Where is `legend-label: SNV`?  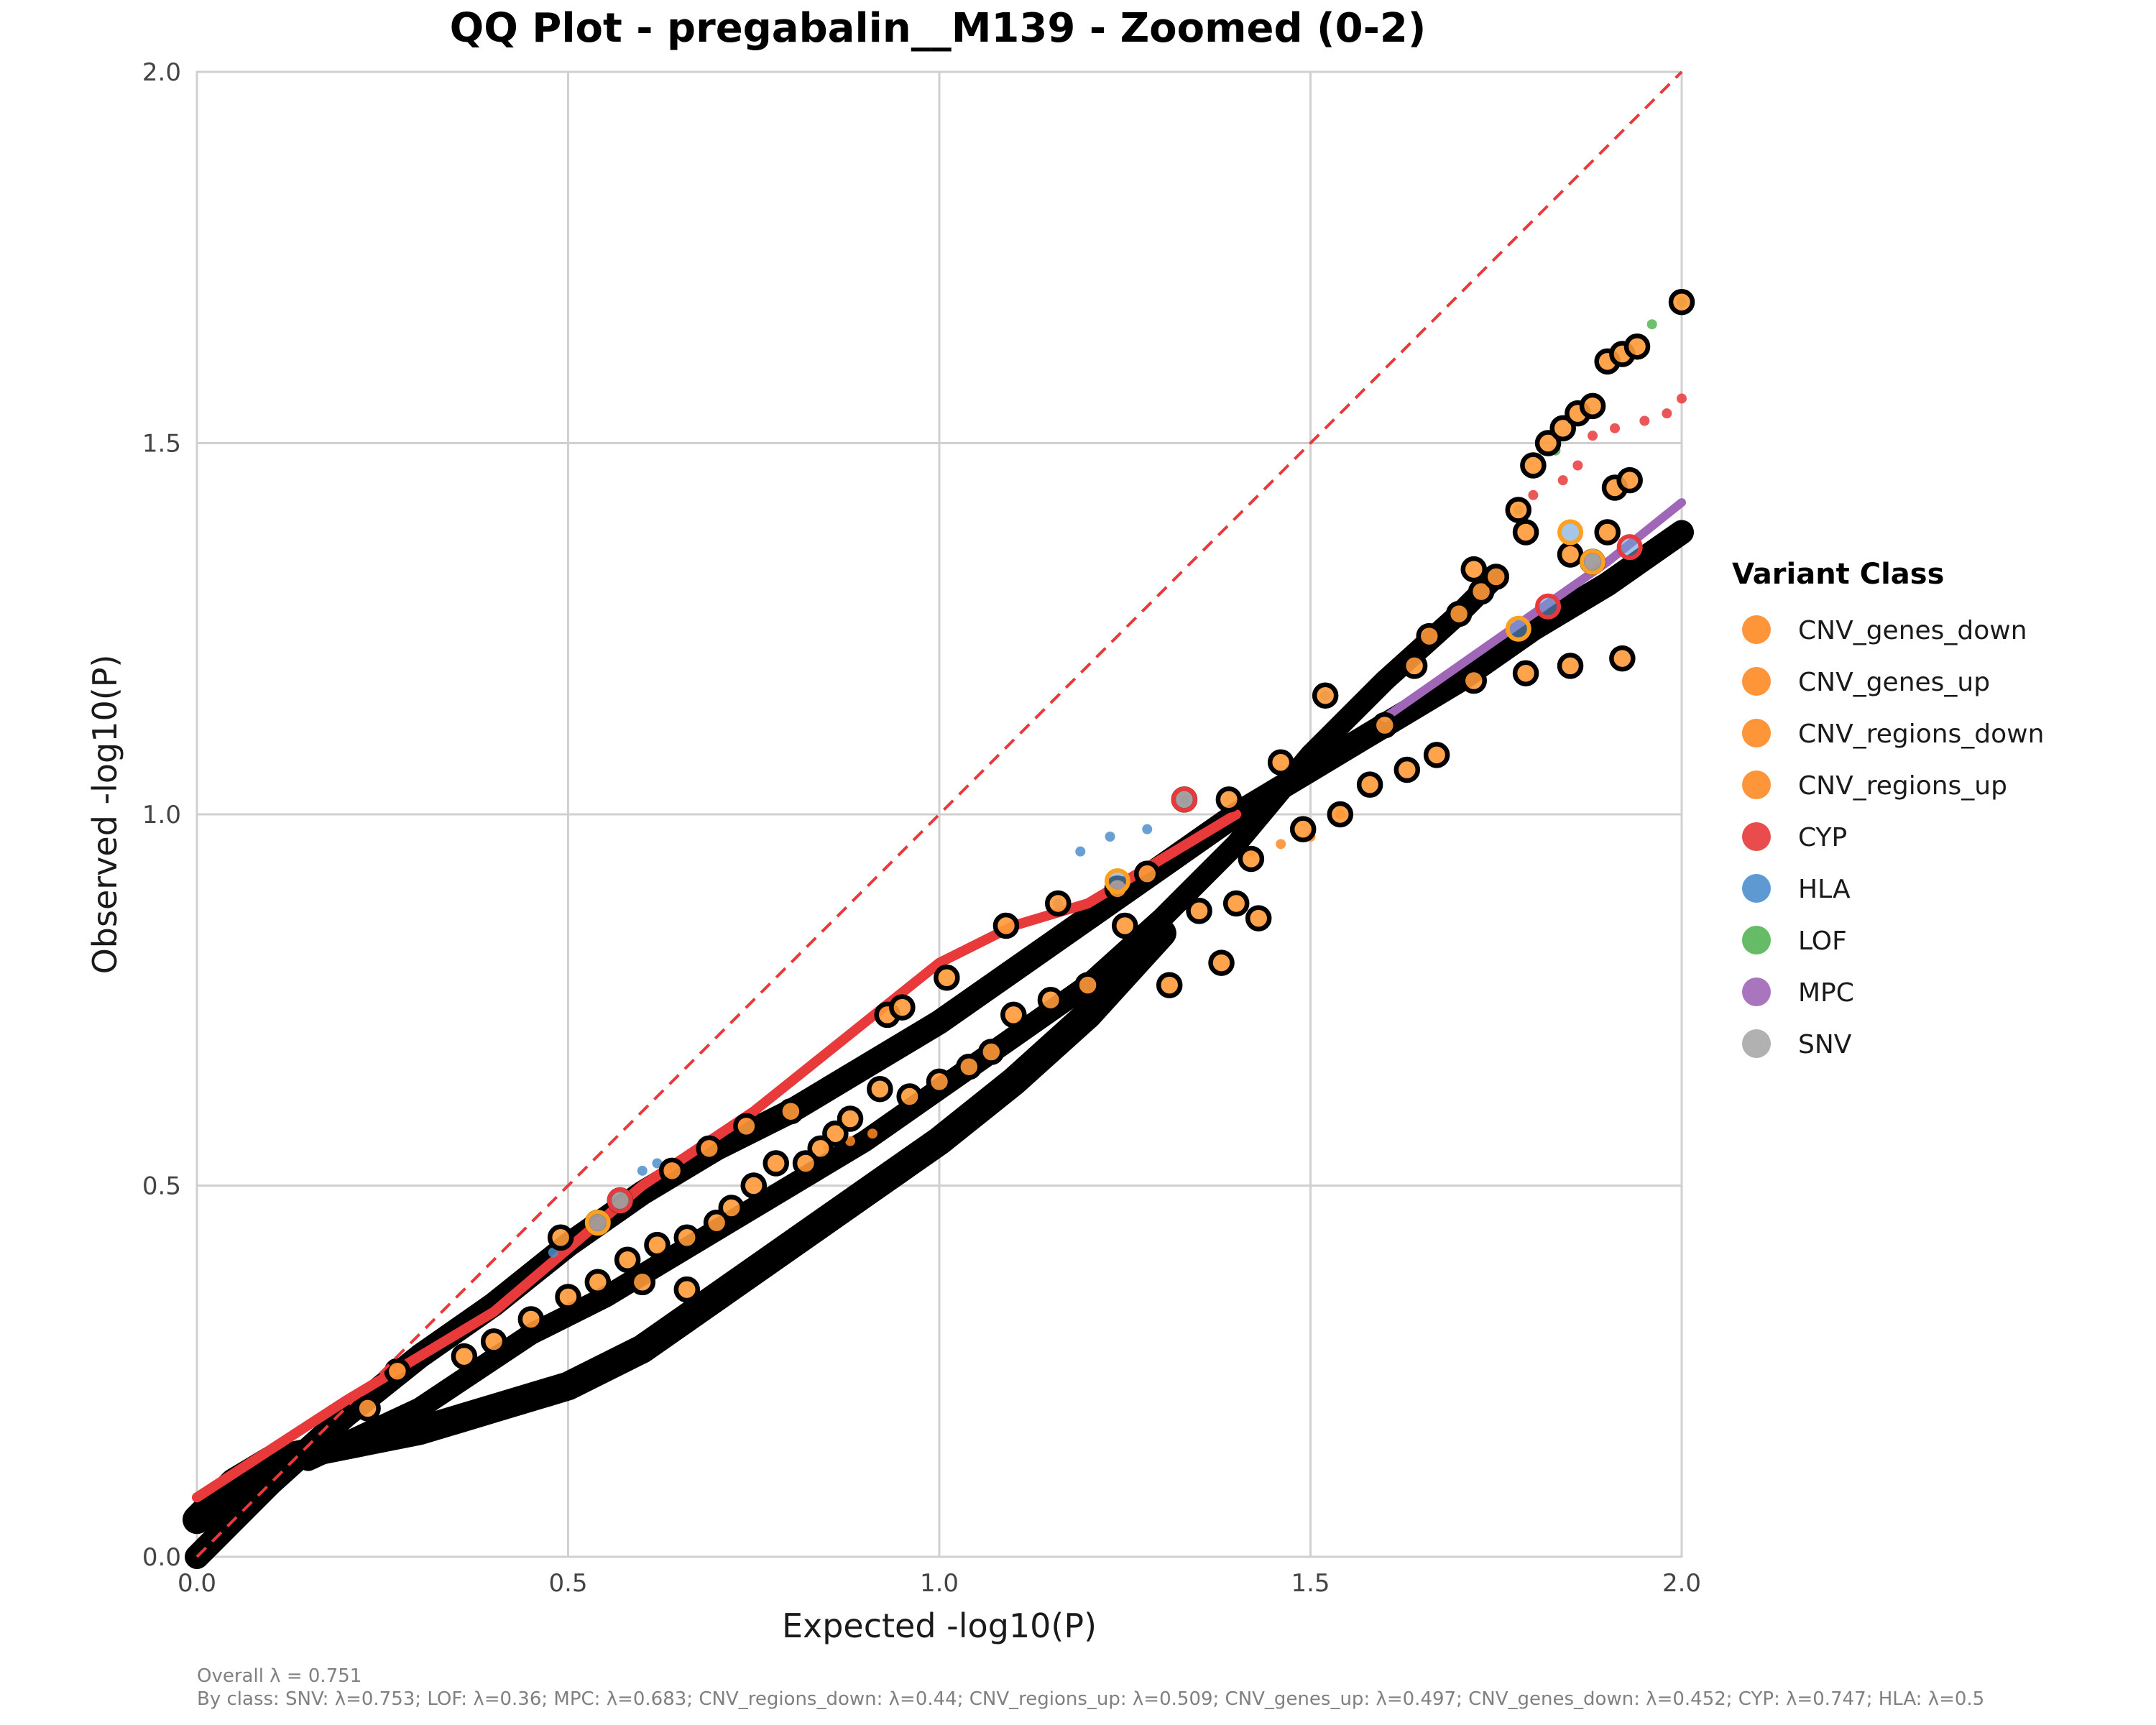
legend-label: SNV is located at coordinates (1825, 1044).